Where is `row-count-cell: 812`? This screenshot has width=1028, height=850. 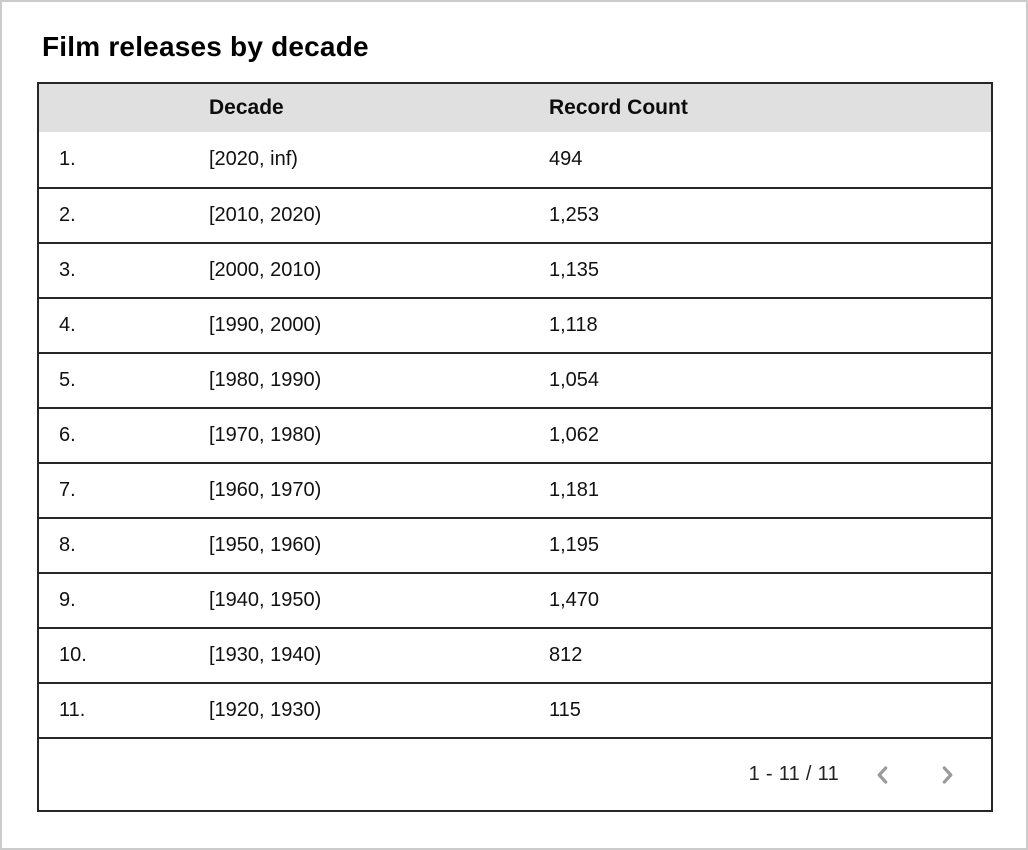
row-count-cell: 812 is located at coordinates (566, 655).